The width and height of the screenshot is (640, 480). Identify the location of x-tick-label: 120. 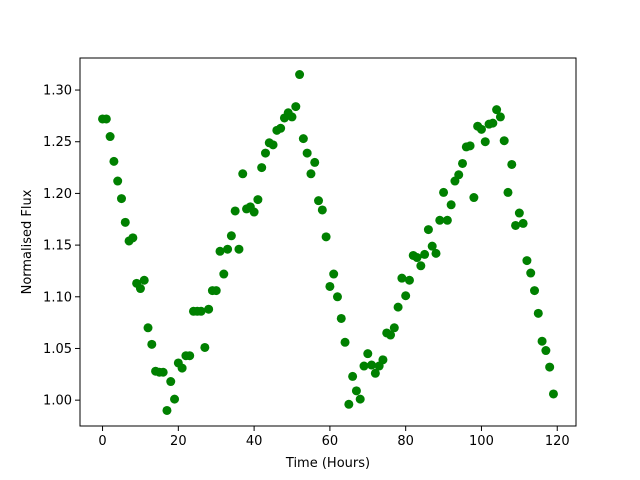
(557, 441).